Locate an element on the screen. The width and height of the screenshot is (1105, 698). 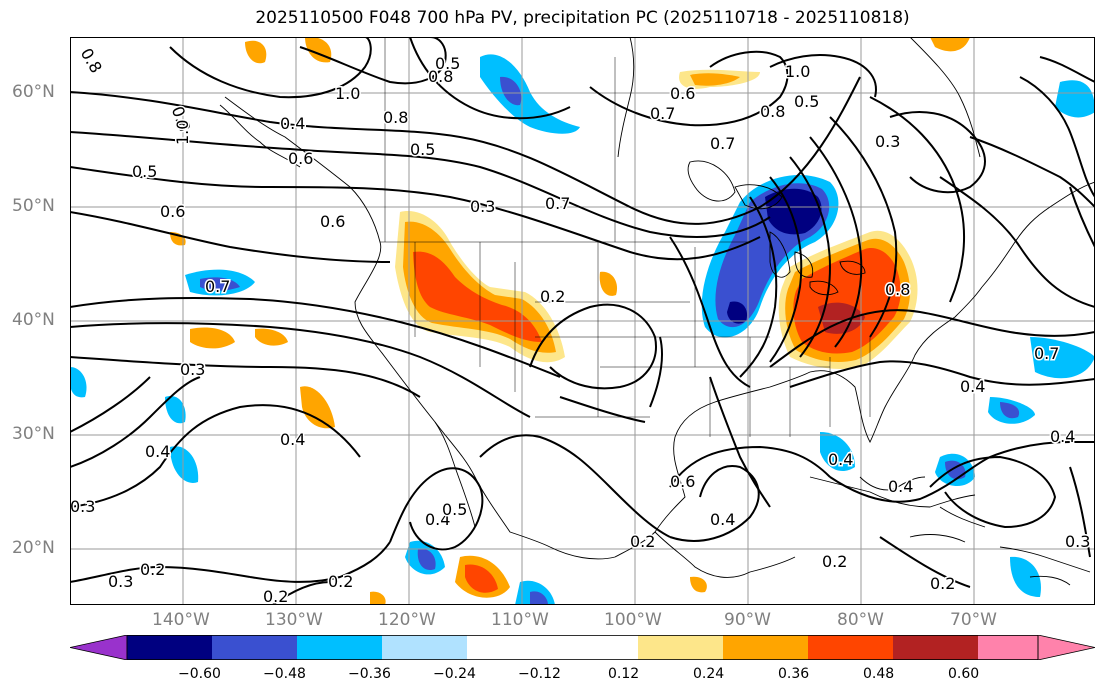
colorbar-tick-label: −0.36 is located at coordinates (369, 674).